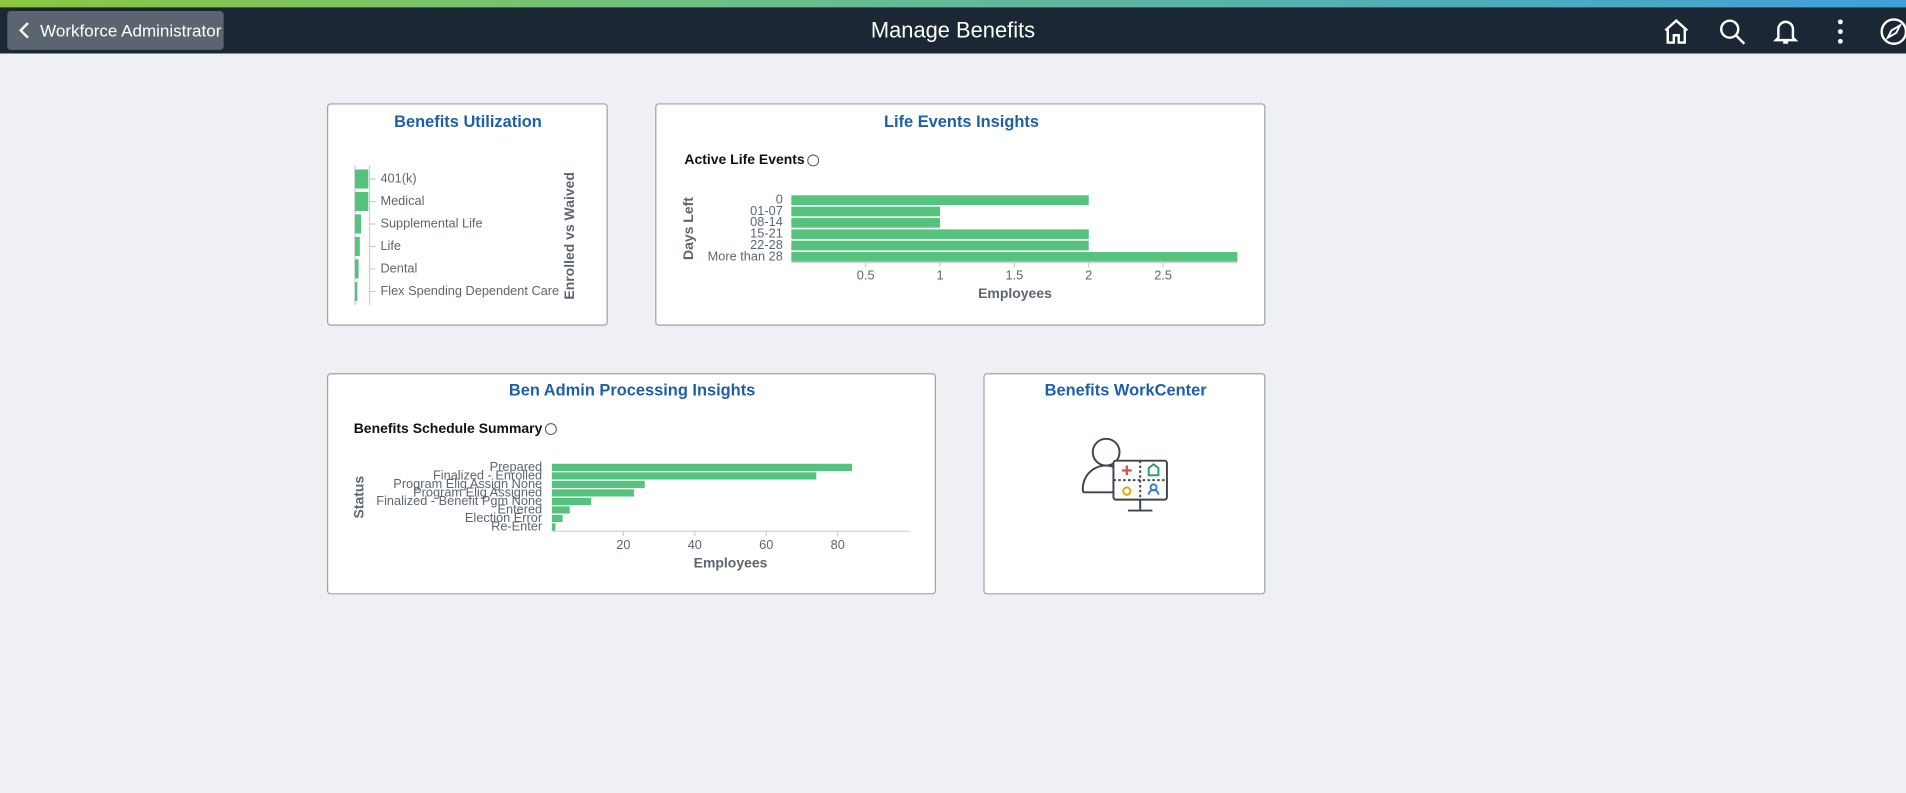  What do you see at coordinates (131, 30) in the screenshot?
I see `back-label: Workforce Administrator` at bounding box center [131, 30].